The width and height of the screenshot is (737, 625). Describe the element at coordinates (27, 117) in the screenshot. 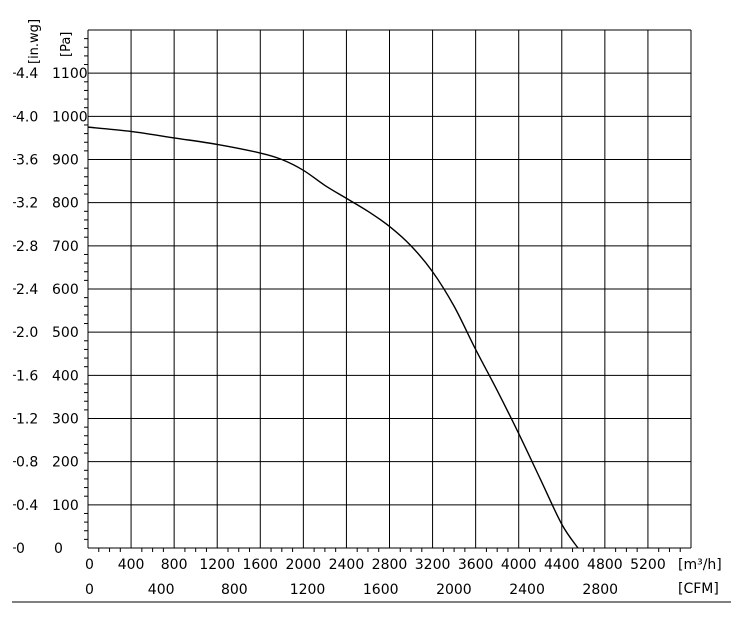

I see `y-tick-label-secondary: 4.0` at that location.